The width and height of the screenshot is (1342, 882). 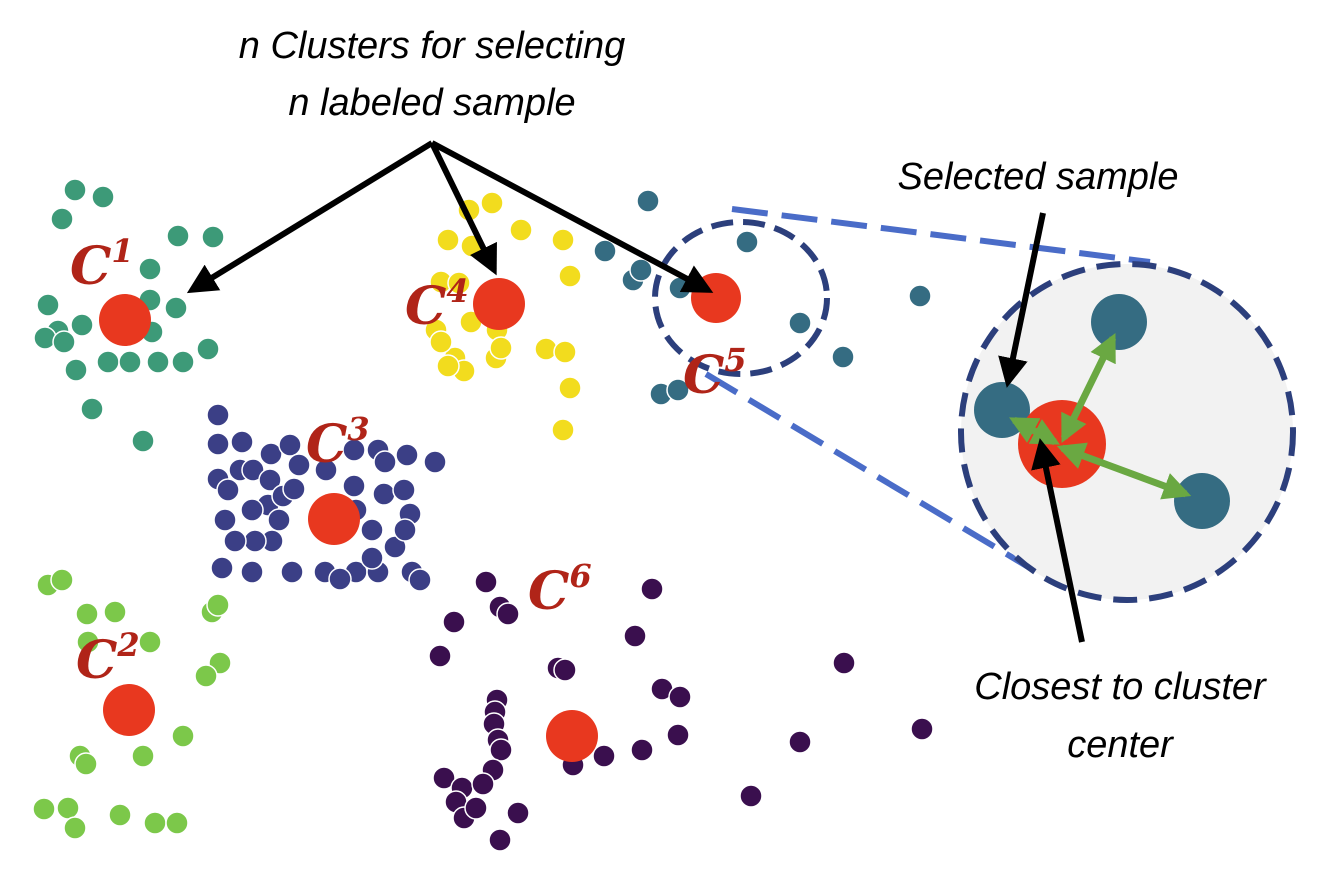 I want to click on top-annotation-line2: n labeled sample, so click(x=431, y=103).